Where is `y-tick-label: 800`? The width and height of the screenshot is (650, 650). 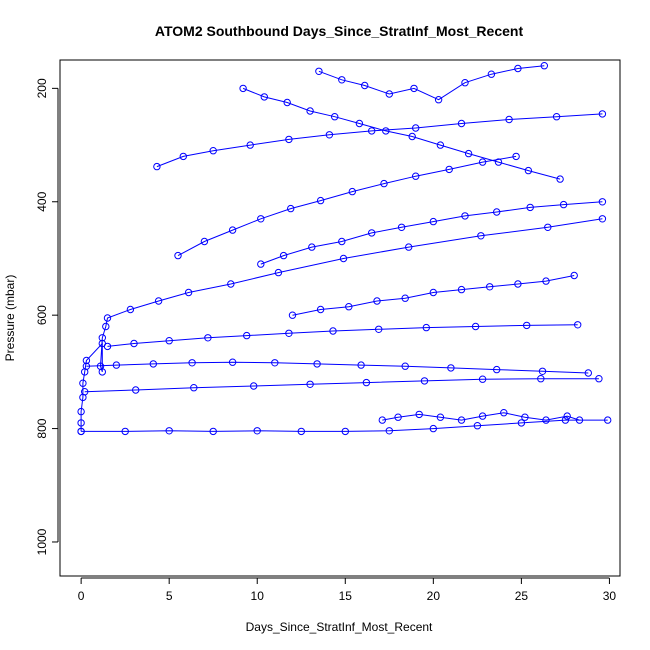
y-tick-label: 800 is located at coordinates (42, 428).